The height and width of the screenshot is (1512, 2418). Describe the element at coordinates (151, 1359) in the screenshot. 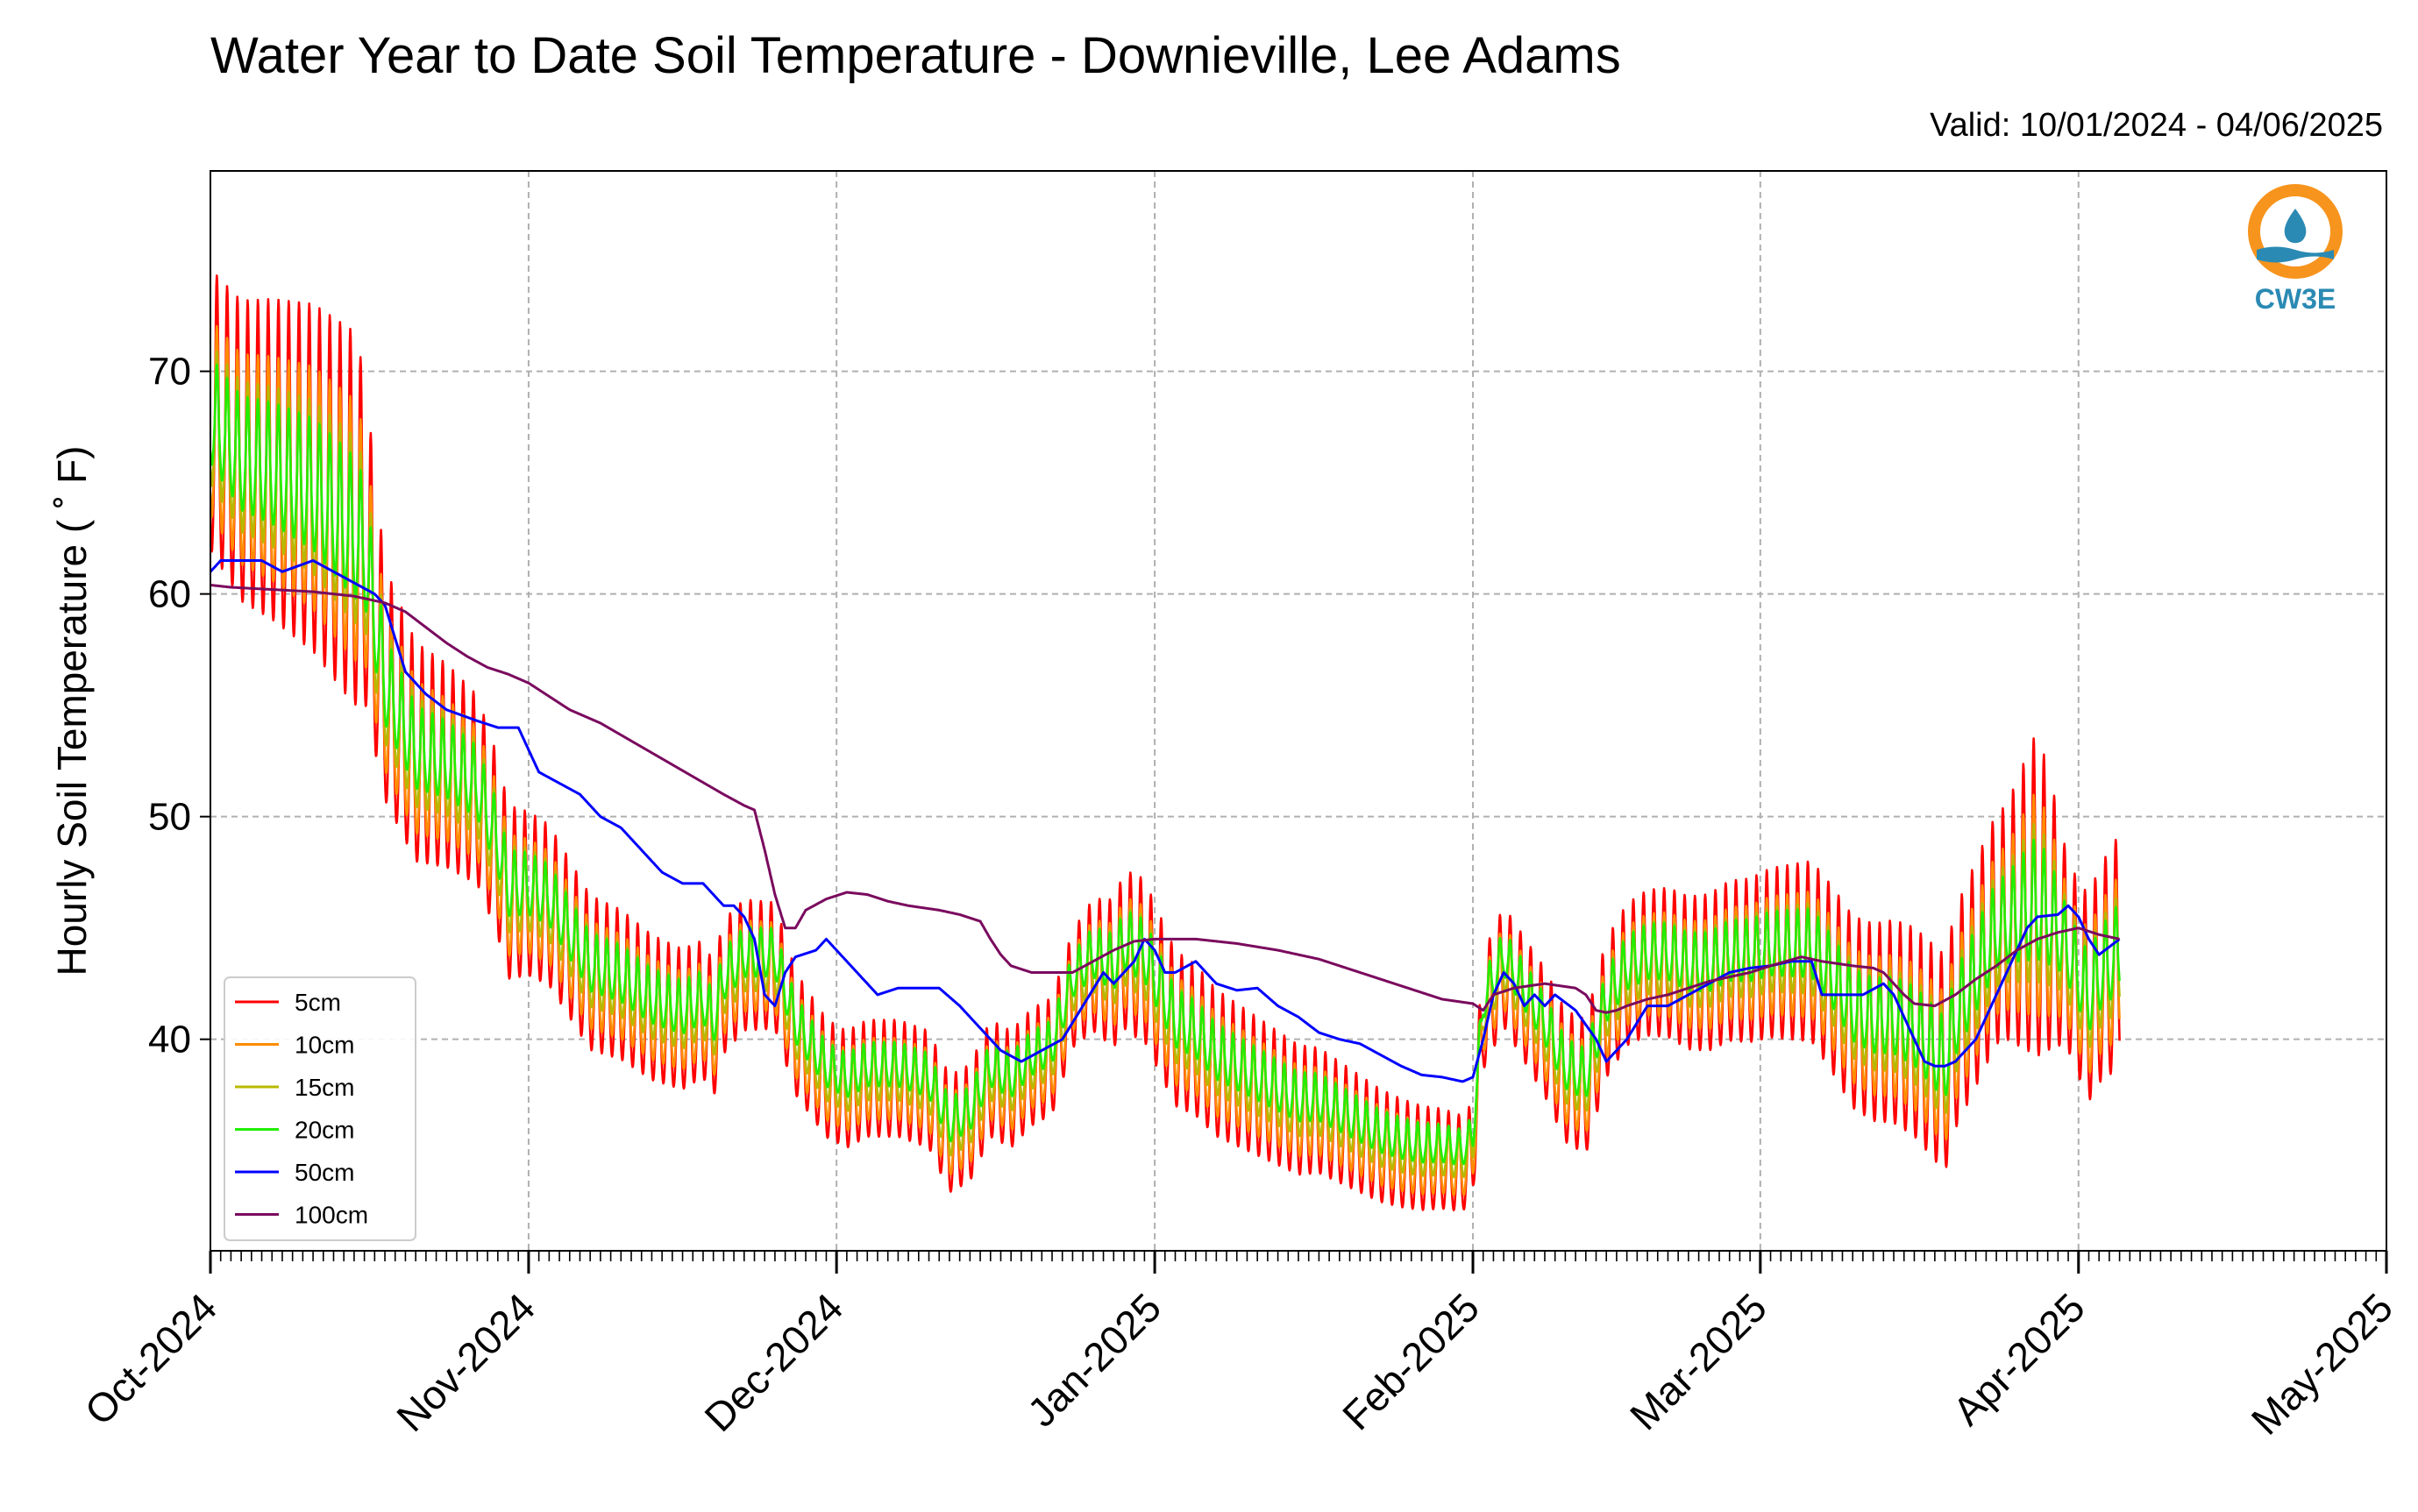

I see `x-tick-label: Oct-2024` at that location.